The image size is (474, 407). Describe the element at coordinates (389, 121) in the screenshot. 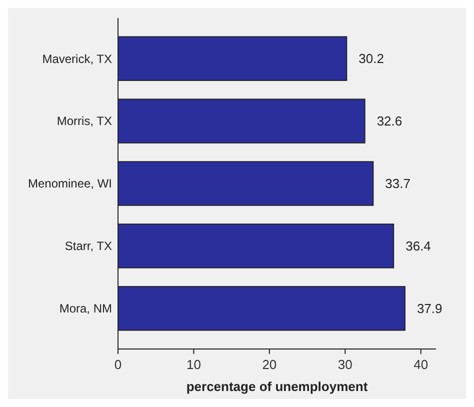

I see `data-label: 32.6` at that location.